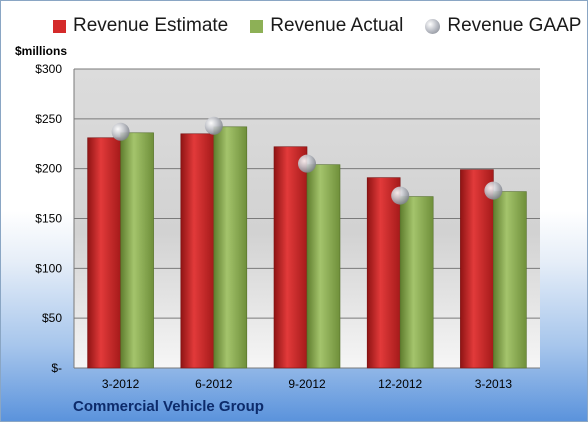 This screenshot has width=588, height=422. What do you see at coordinates (514, 25) in the screenshot?
I see `legend-label-gaap: Revenue GAAP` at bounding box center [514, 25].